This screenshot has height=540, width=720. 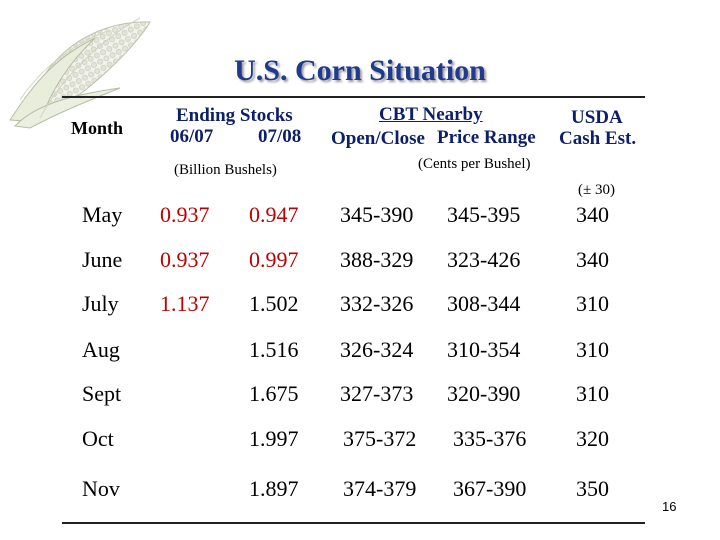 What do you see at coordinates (101, 349) in the screenshot?
I see `table-row-month: Aug` at bounding box center [101, 349].